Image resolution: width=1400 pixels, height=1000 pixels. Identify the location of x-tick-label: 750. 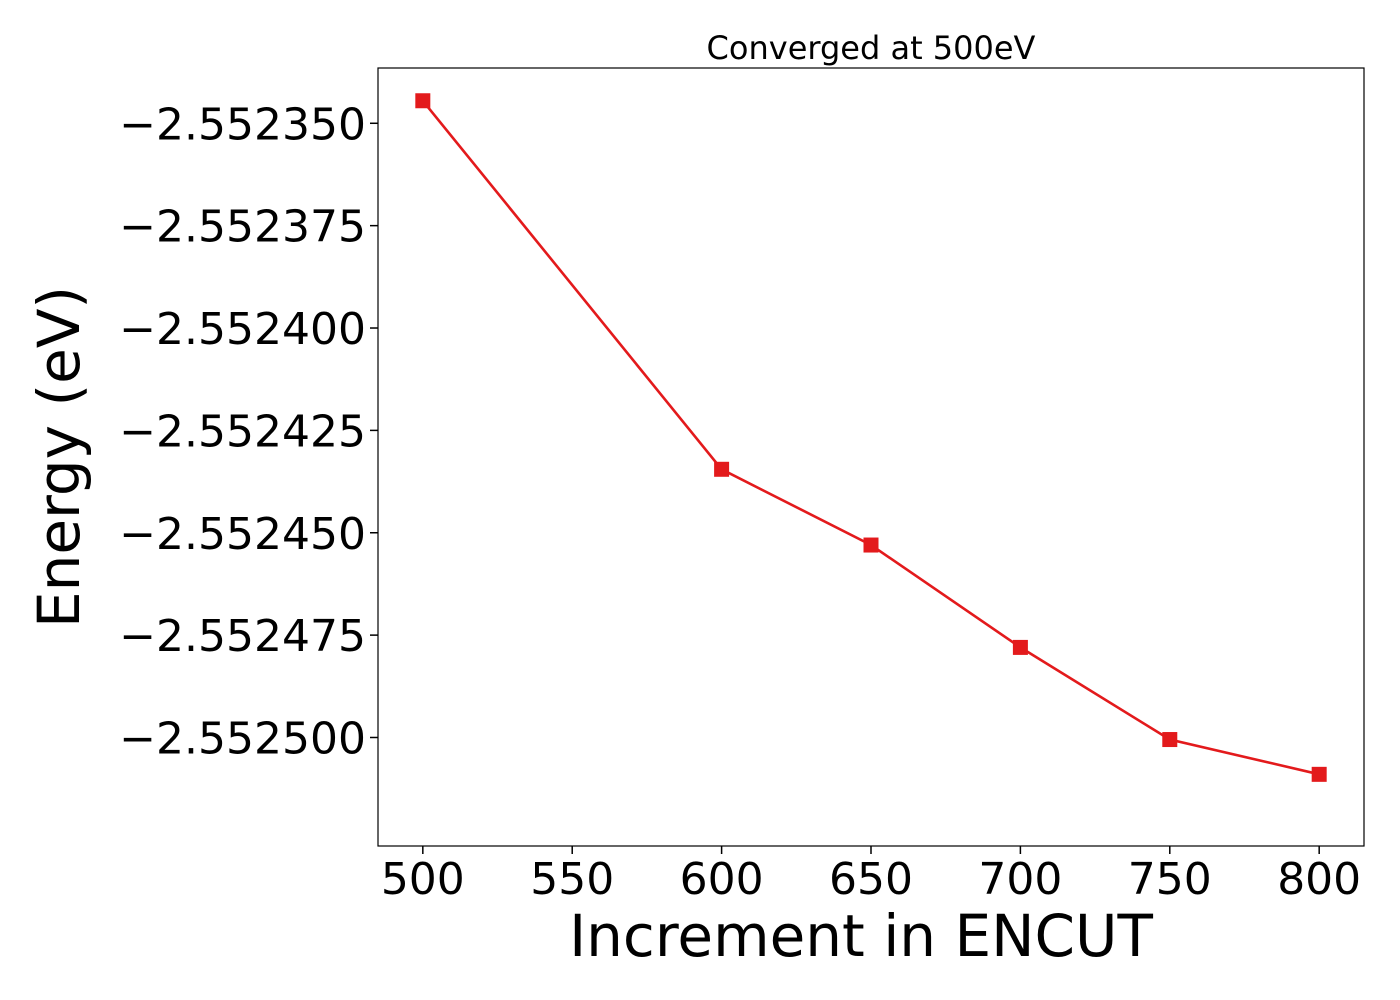
(1170, 879).